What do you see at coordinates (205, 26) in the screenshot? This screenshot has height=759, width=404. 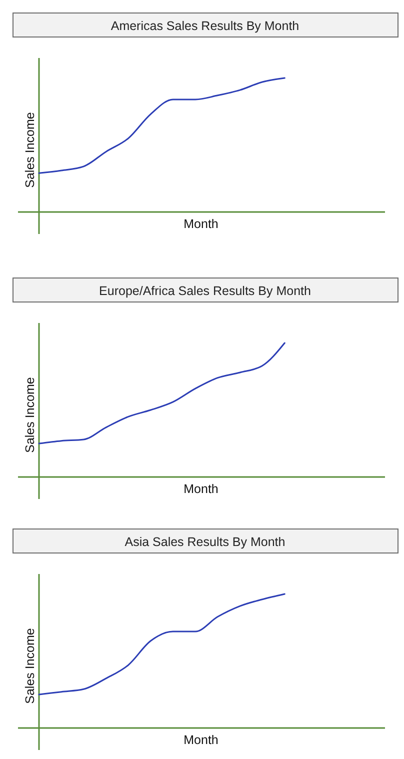 I see `chart-title: Americas Sales Results By Month` at bounding box center [205, 26].